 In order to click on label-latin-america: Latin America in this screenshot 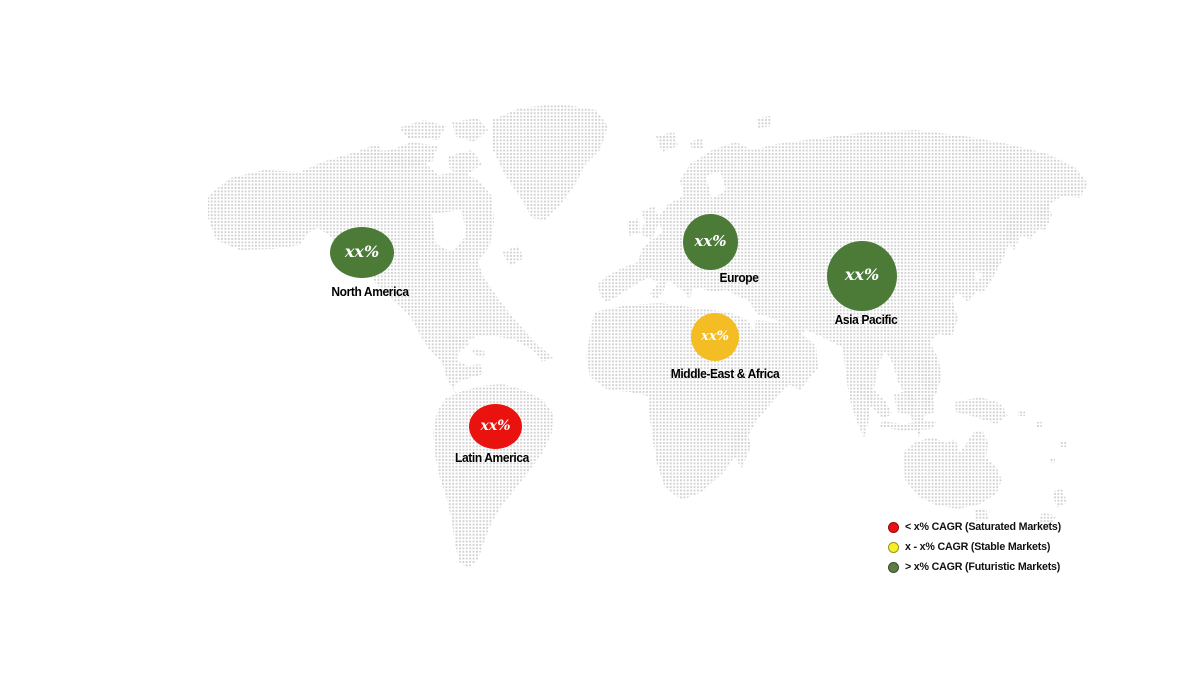, I will do `click(492, 458)`.